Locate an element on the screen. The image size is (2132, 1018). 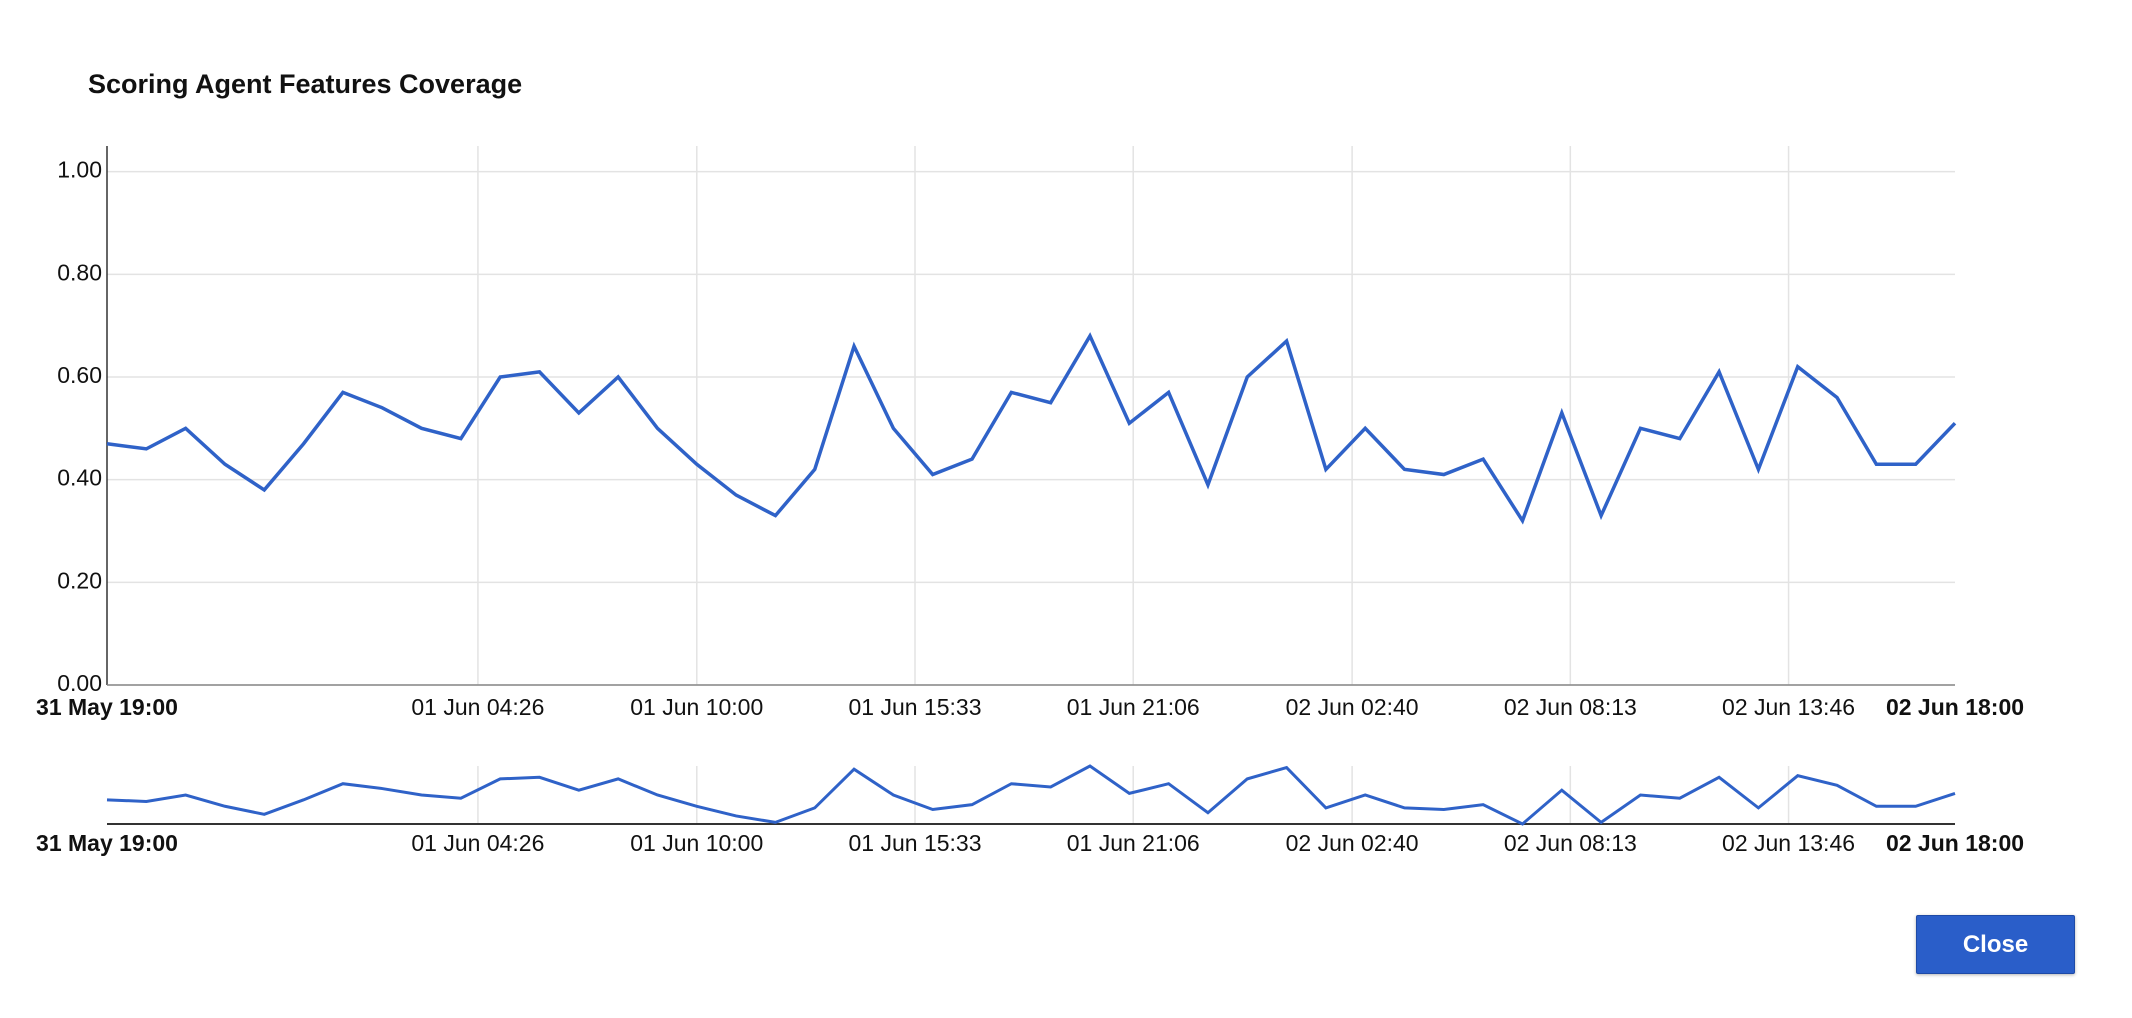
y-tick-label: 0.20 is located at coordinates (79, 580).